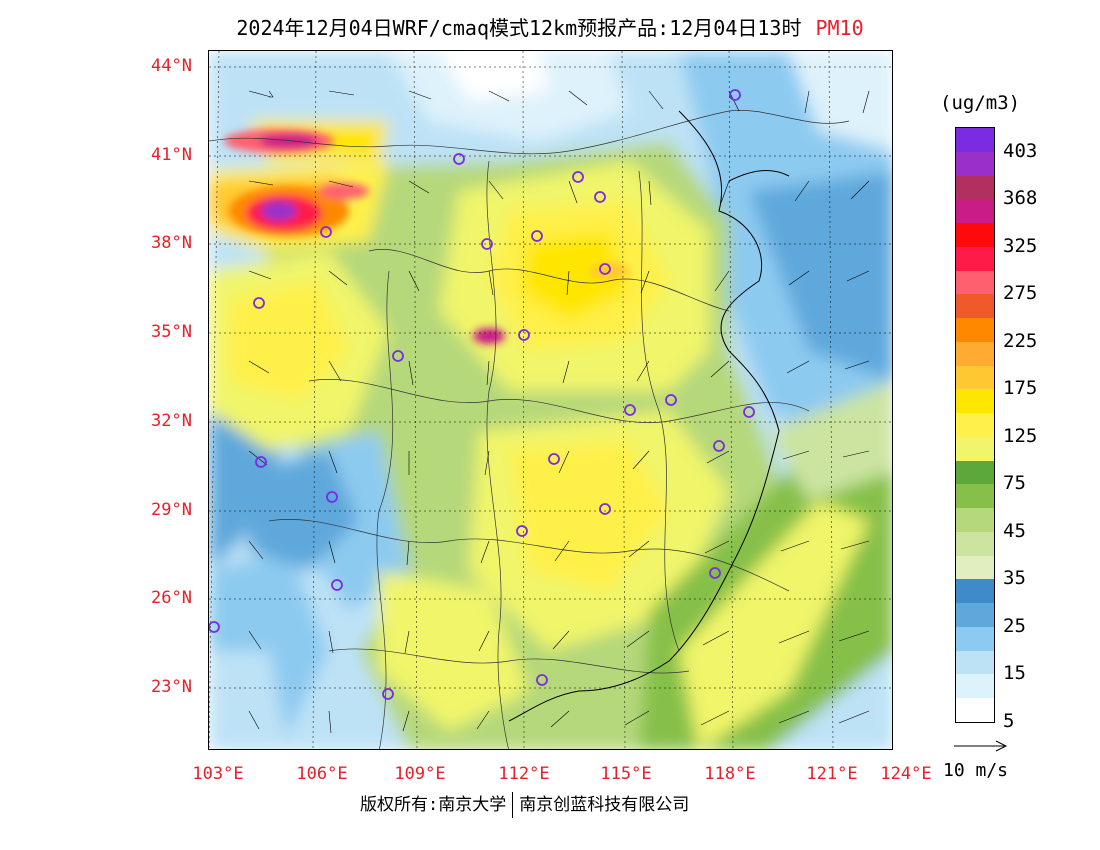 This screenshot has width=1100, height=850. What do you see at coordinates (1014, 530) in the screenshot?
I see `legend-label: 45` at bounding box center [1014, 530].